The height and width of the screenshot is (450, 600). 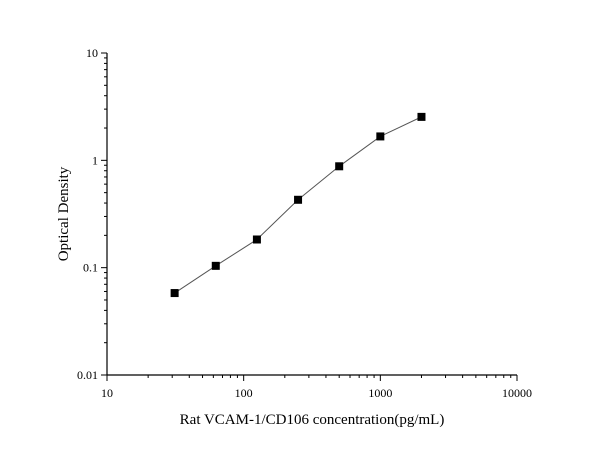 I want to click on x-axis-label: Rat VCAM-1/CD106 concentration(pg/mL), so click(x=312, y=420).